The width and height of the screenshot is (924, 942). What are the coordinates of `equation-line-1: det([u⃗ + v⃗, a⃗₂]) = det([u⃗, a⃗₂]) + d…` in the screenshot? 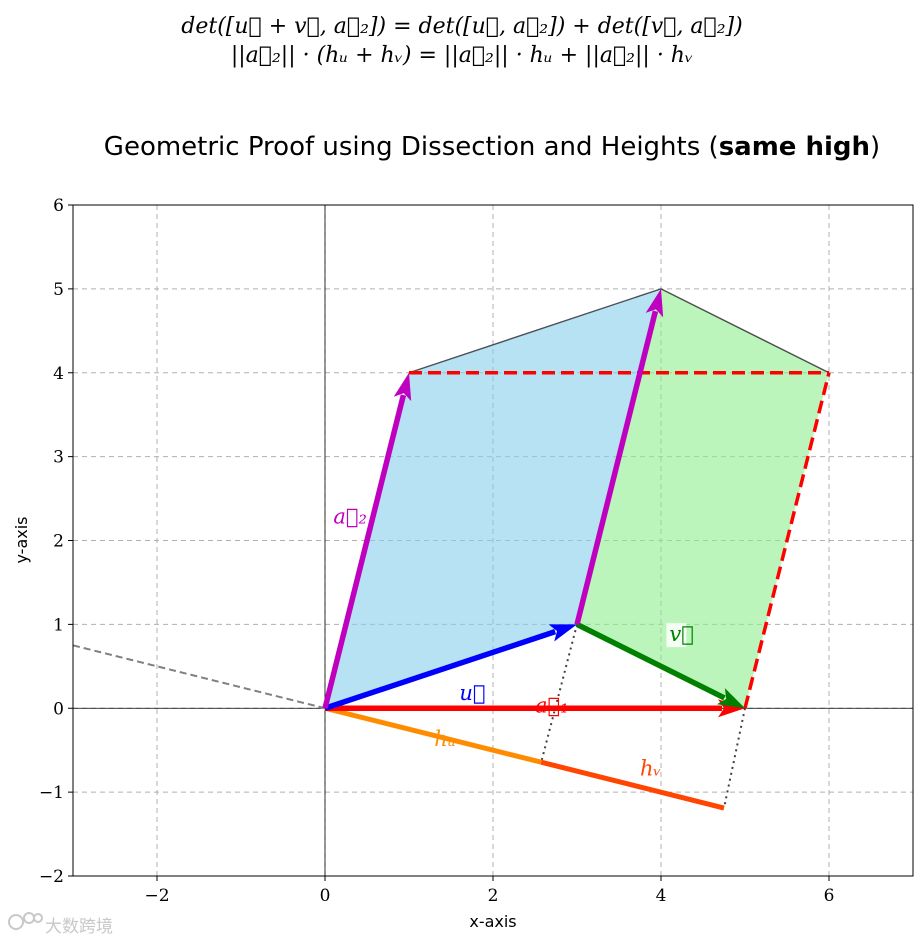 It's located at (461, 26).